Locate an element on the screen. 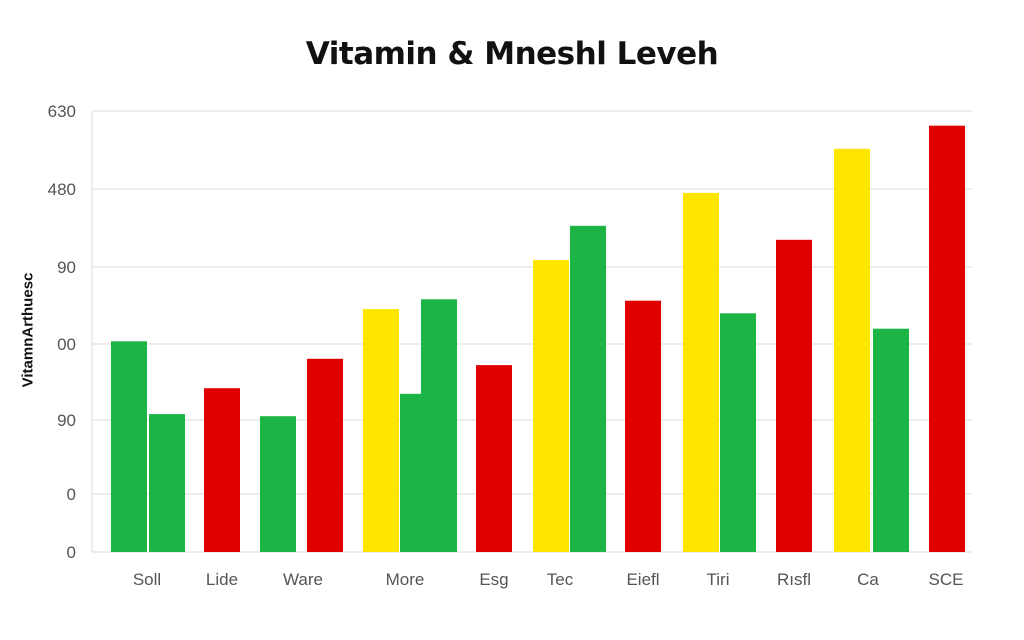 The width and height of the screenshot is (1024, 640). x-tick-label: Tec is located at coordinates (560, 579).